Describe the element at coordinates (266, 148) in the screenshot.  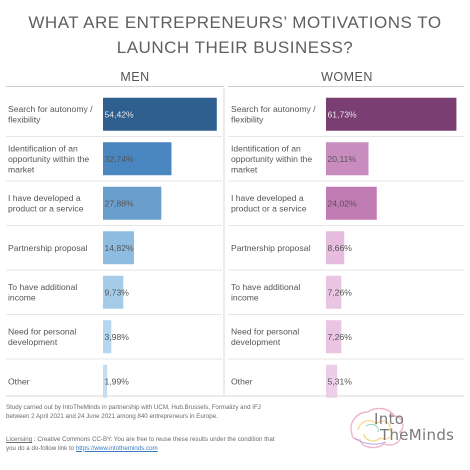
I see `women-category-label-line: Identification of an` at that location.